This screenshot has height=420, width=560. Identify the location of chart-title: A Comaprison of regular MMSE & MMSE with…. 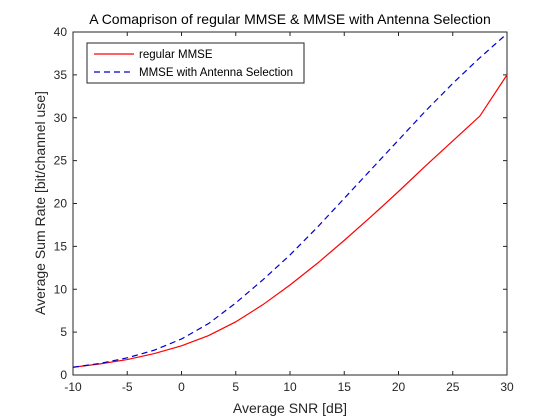
(290, 19).